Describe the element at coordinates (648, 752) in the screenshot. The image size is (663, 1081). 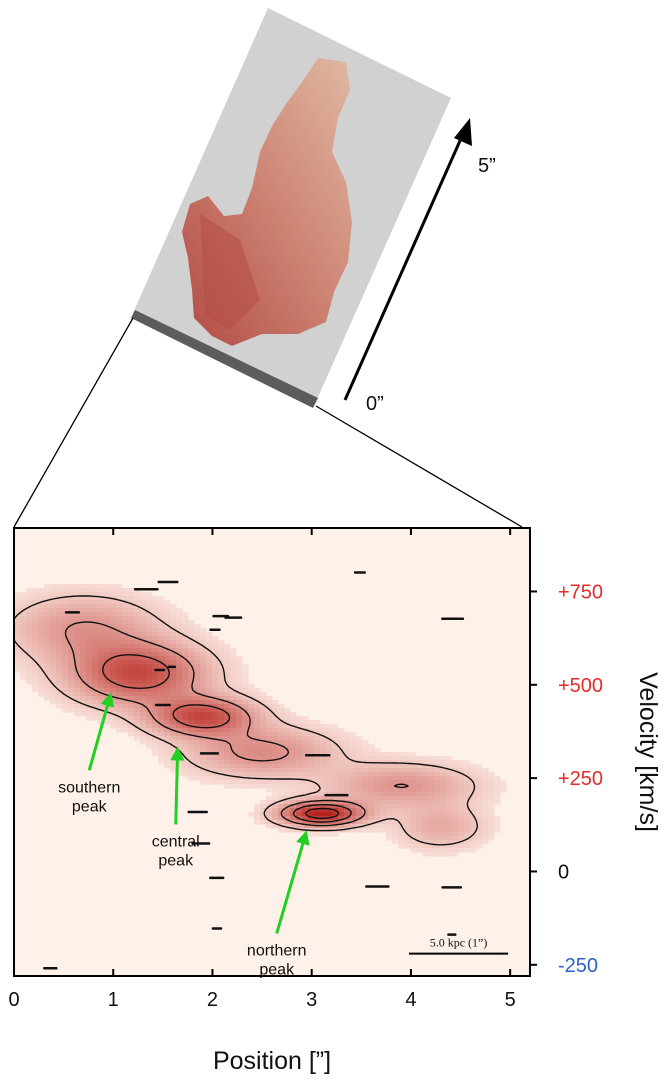
I see `y-axis-label: Velocity [km/s]` at that location.